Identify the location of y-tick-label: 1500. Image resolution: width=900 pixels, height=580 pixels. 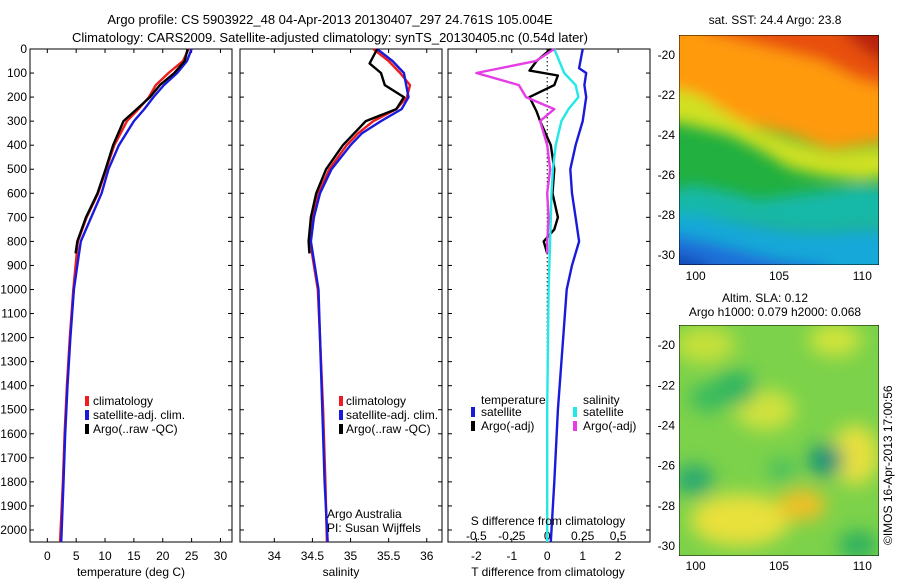
(13, 410).